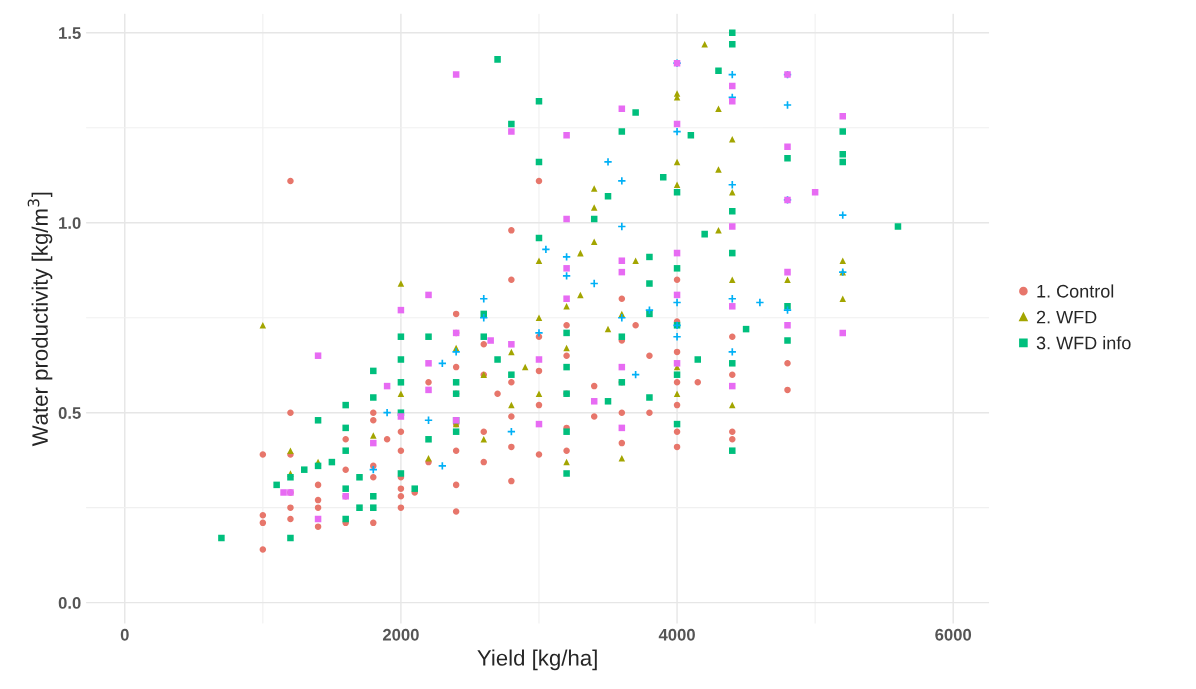 The height and width of the screenshot is (689, 1196). Describe the element at coordinates (124, 634) in the screenshot. I see `x-tick-label: 0` at that location.